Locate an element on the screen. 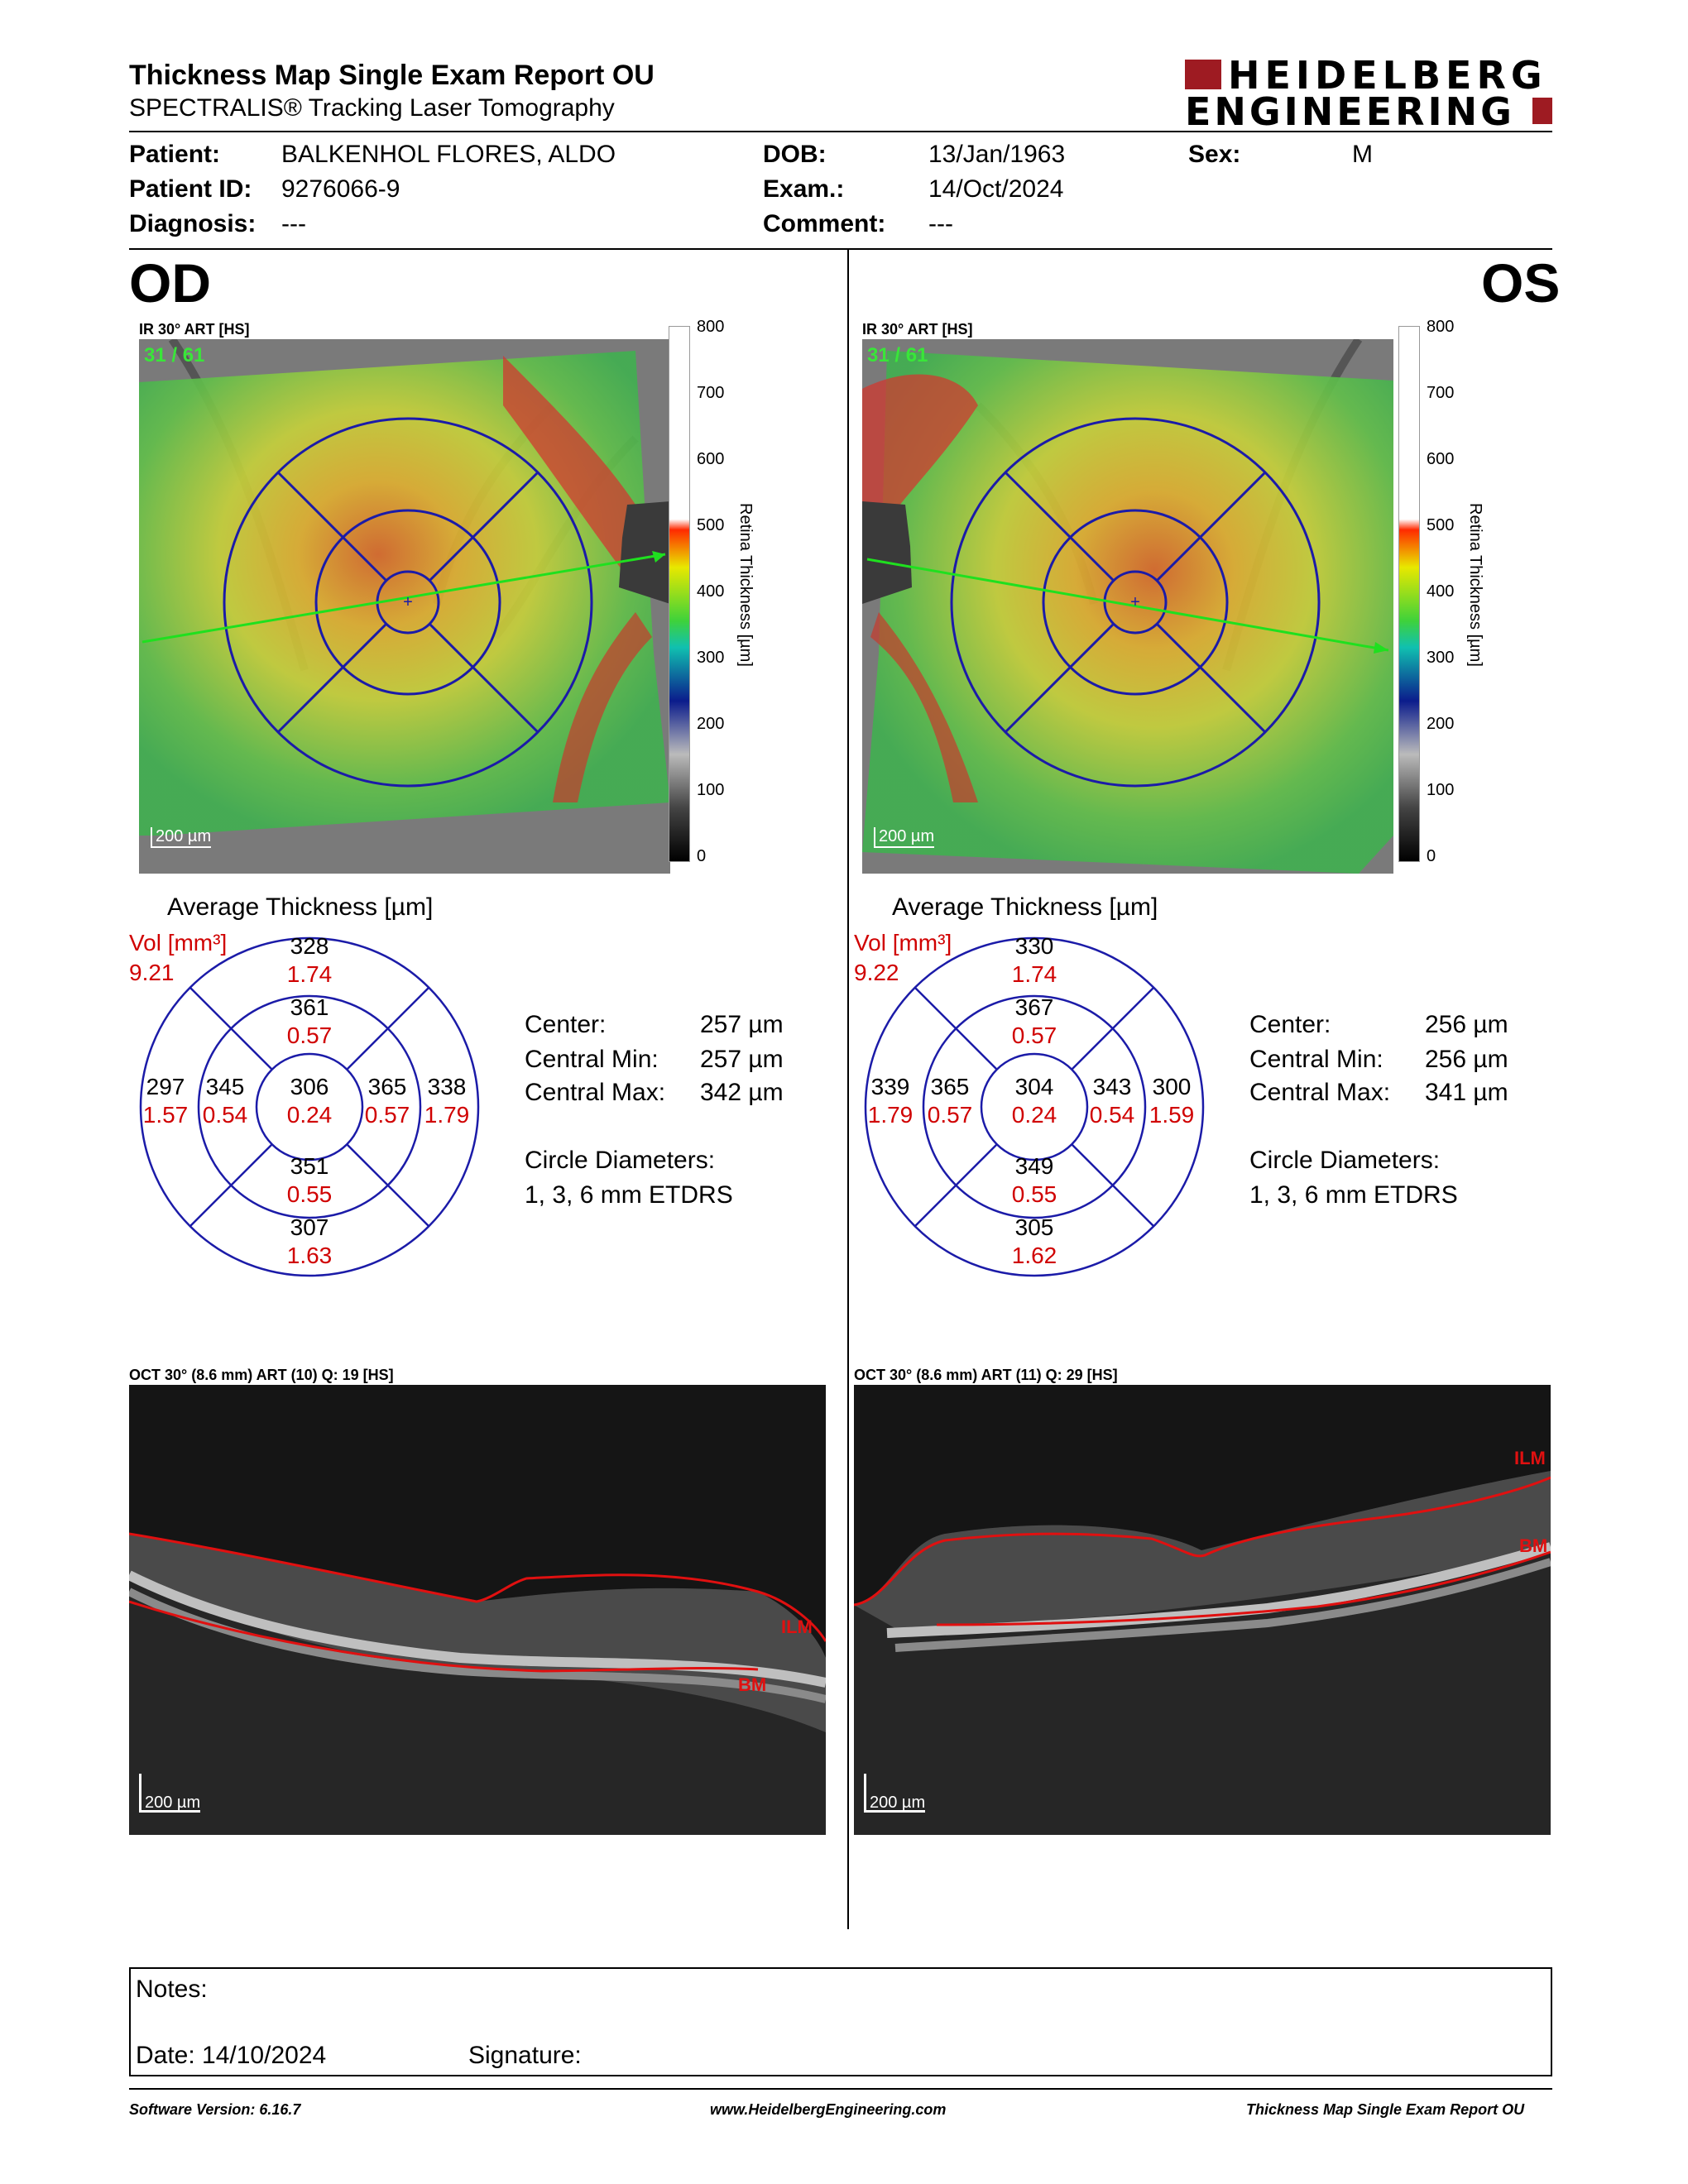  os-central-min-label: Central Min: is located at coordinates (1316, 1059).